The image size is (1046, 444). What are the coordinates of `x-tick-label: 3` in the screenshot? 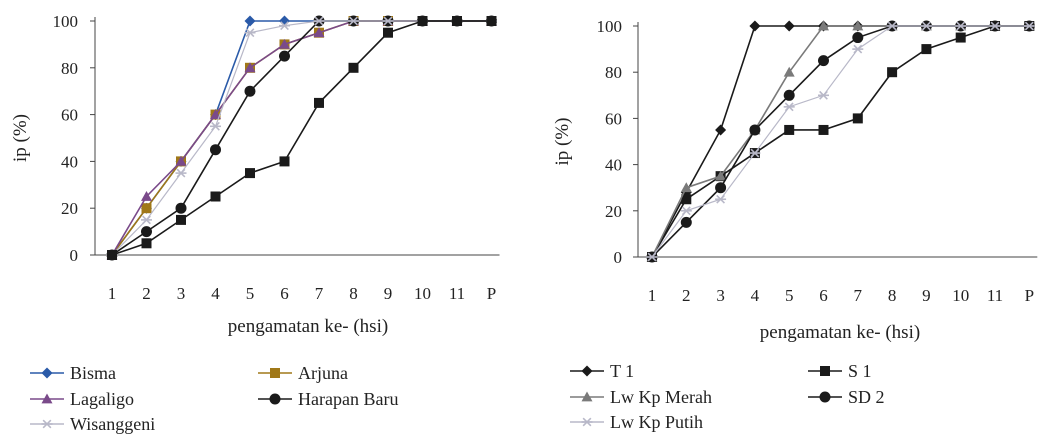 It's located at (181, 293).